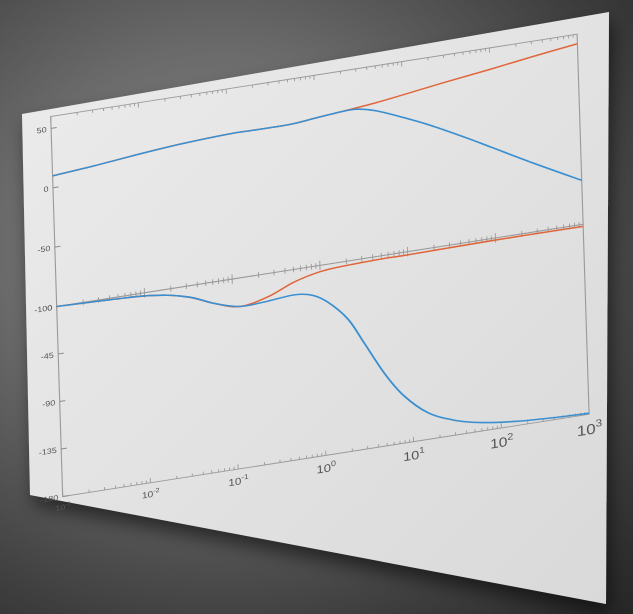  I want to click on phase-ytick-label: -90, so click(49, 403).